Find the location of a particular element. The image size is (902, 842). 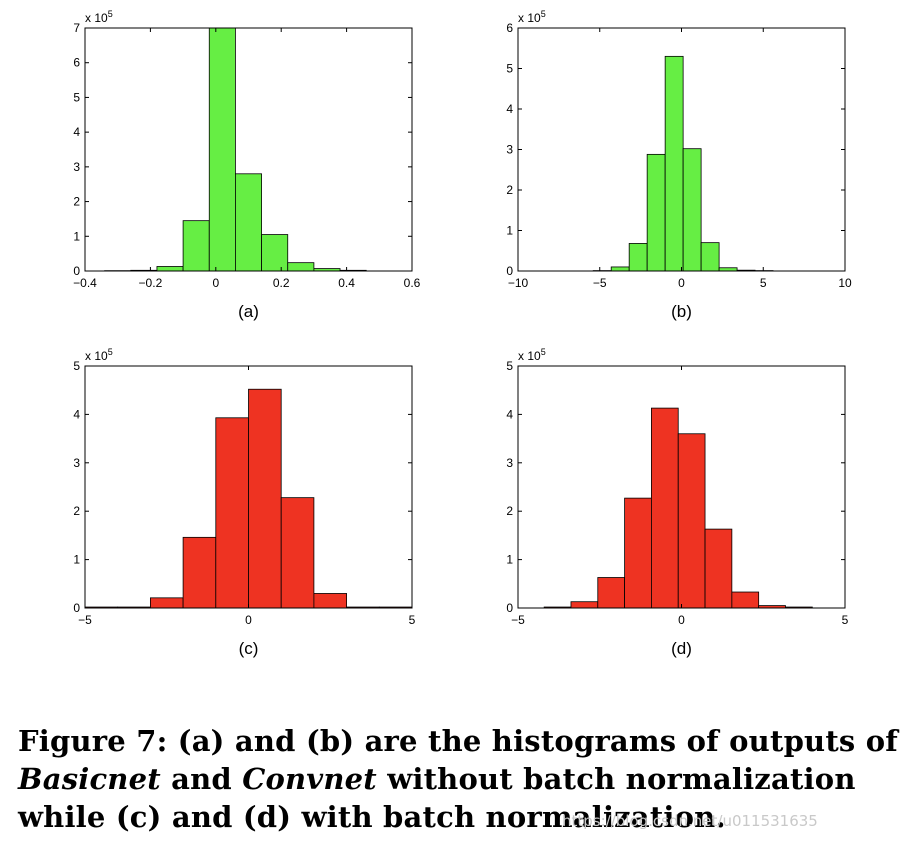

panel-label: (c) is located at coordinates (249, 648).